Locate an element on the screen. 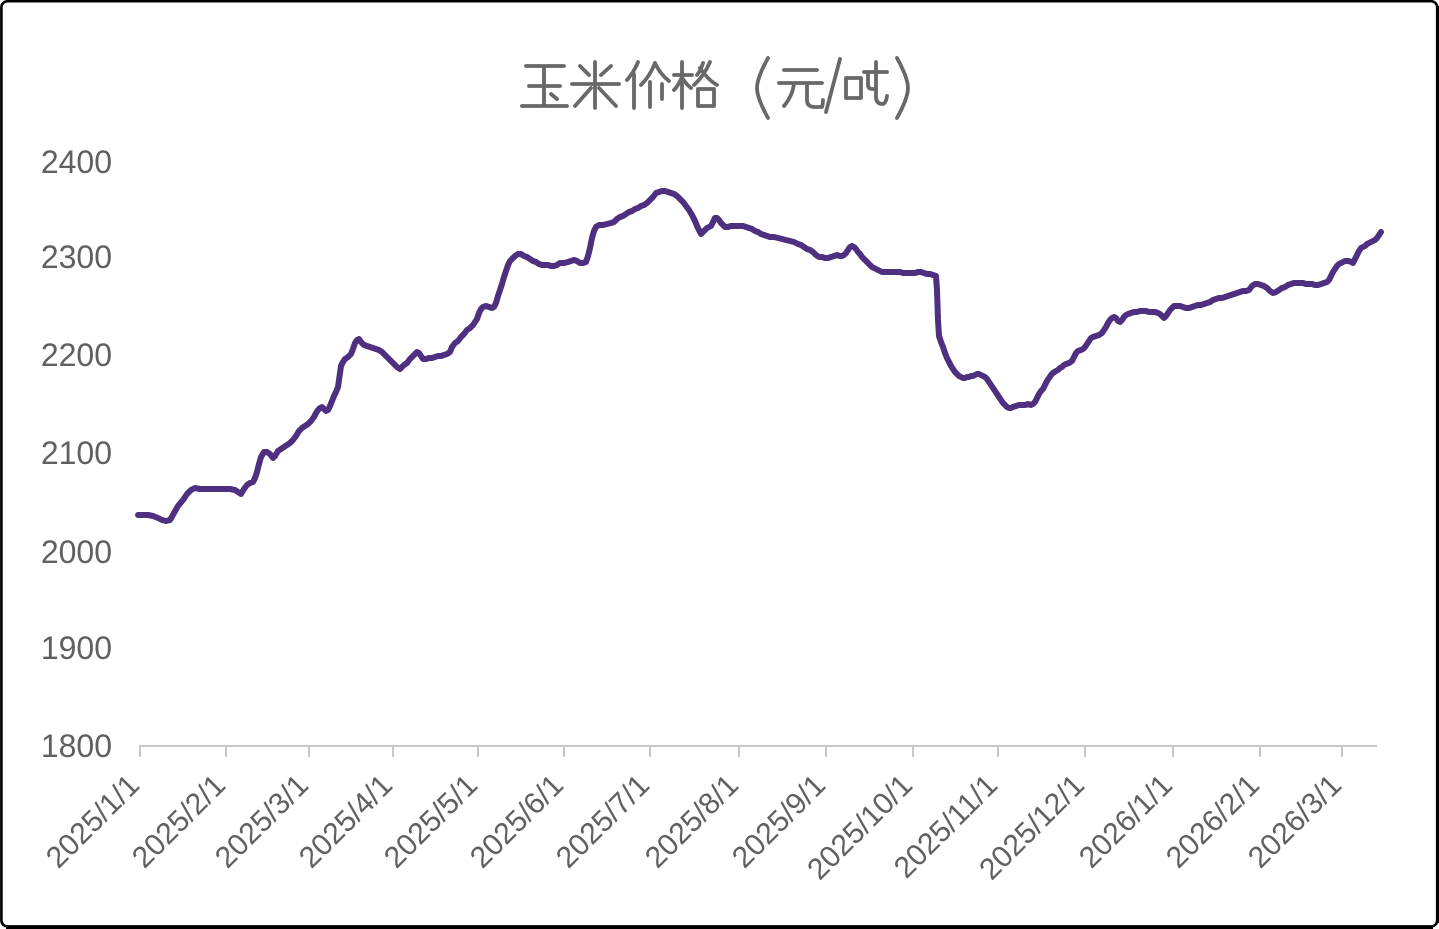  svg-text: 2200 is located at coordinates (76, 355).